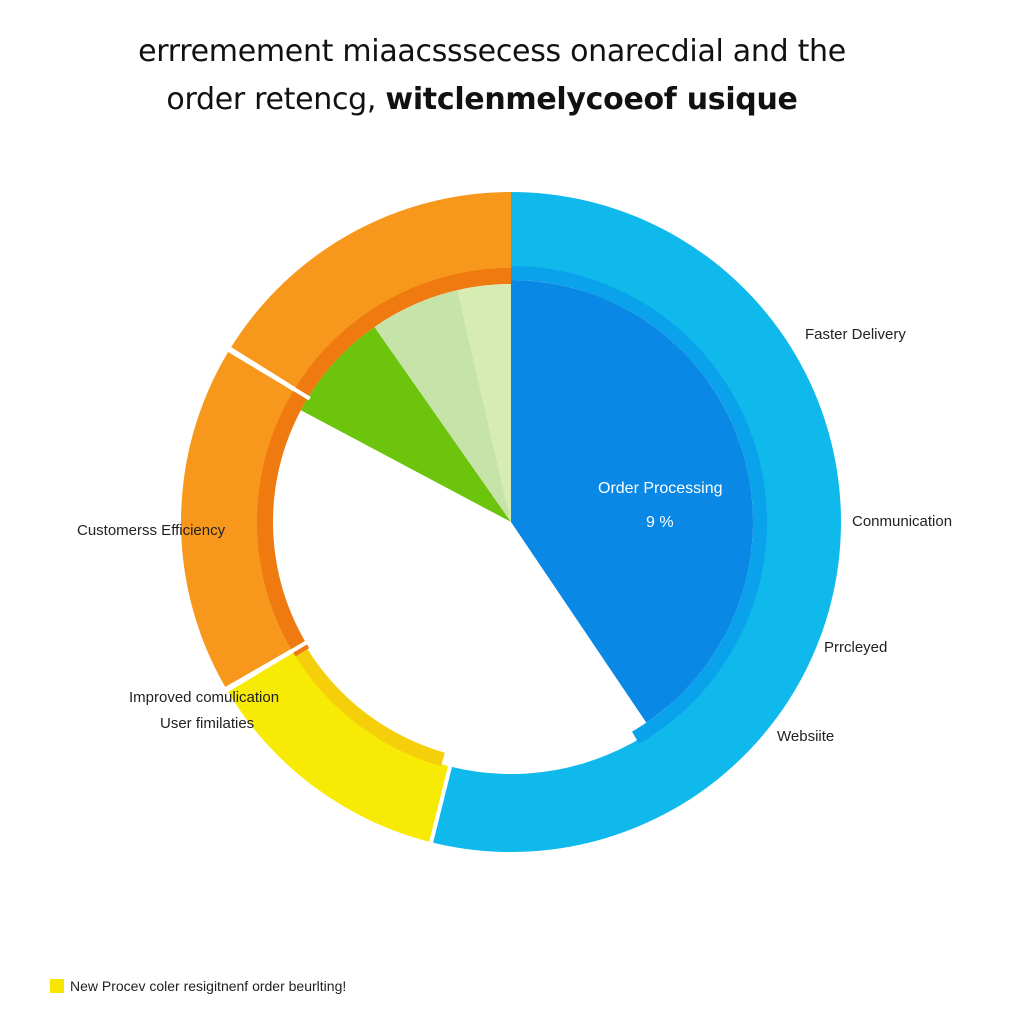  I want to click on slice-light-green, so click(442, 406).